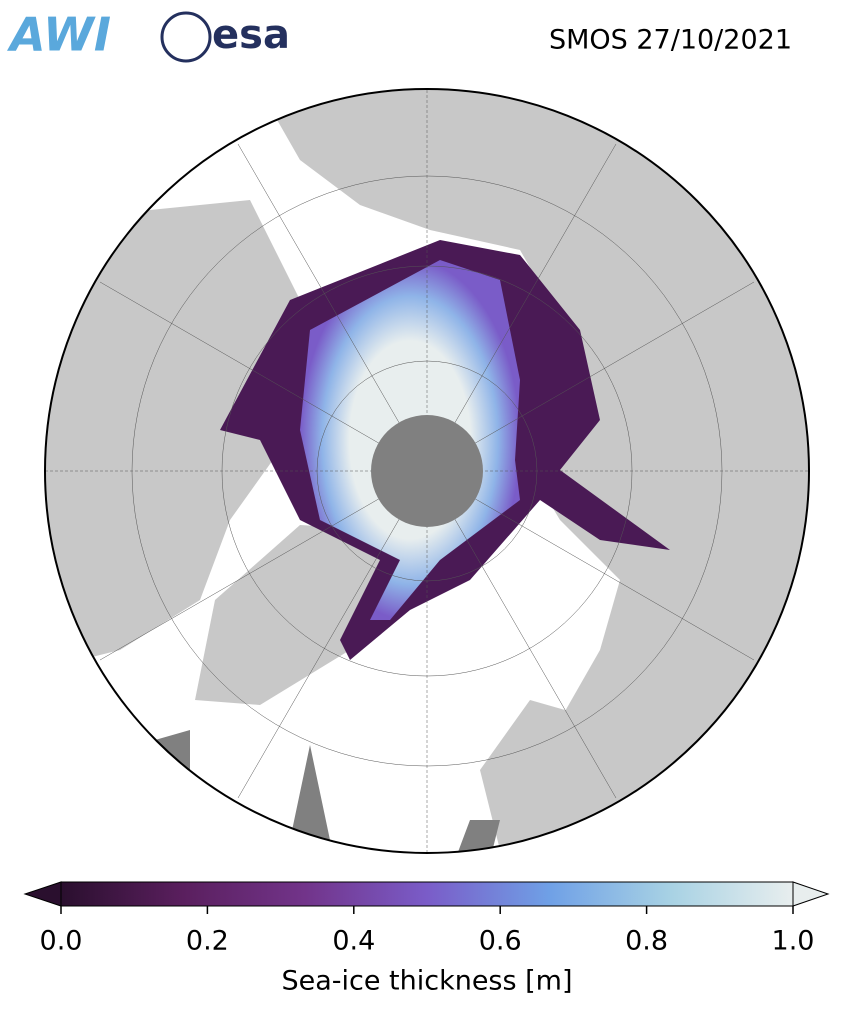  What do you see at coordinates (500, 941) in the screenshot?
I see `colorbar-tick-label: 0.6` at bounding box center [500, 941].